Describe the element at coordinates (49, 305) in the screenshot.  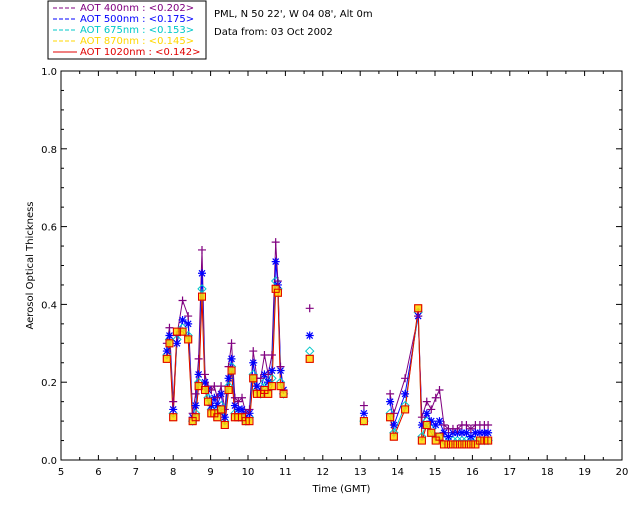
I see `y-tick-label: 0.4` at that location.